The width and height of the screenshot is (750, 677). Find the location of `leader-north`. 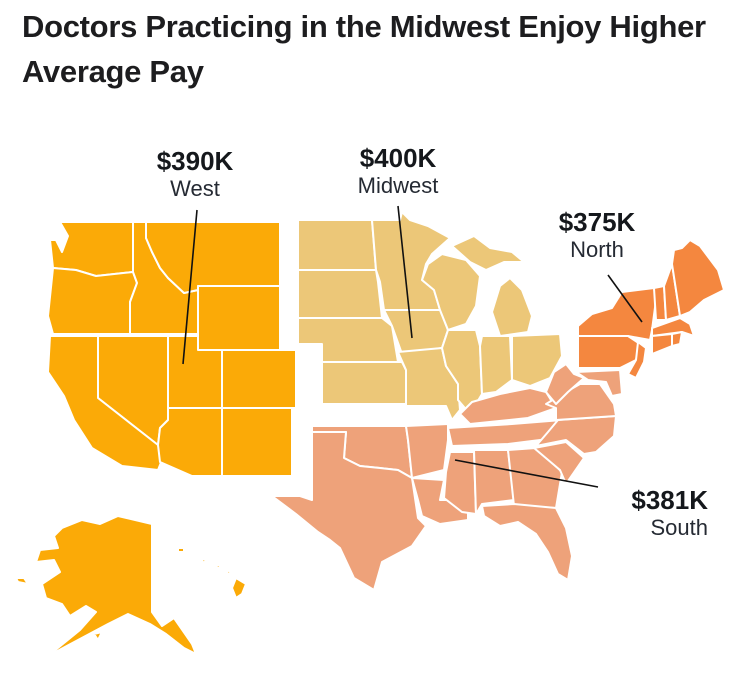

leader-north is located at coordinates (625, 298).